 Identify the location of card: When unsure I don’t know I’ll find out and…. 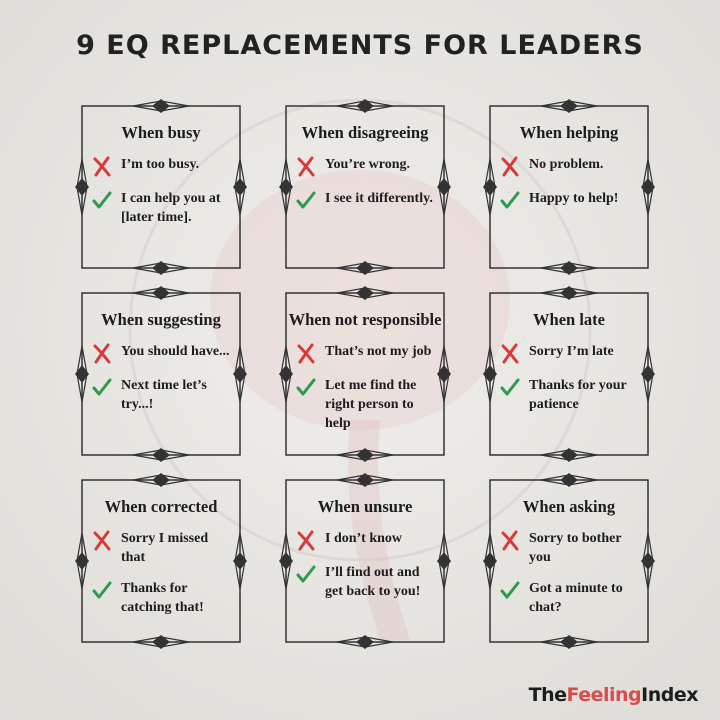
(365, 561).